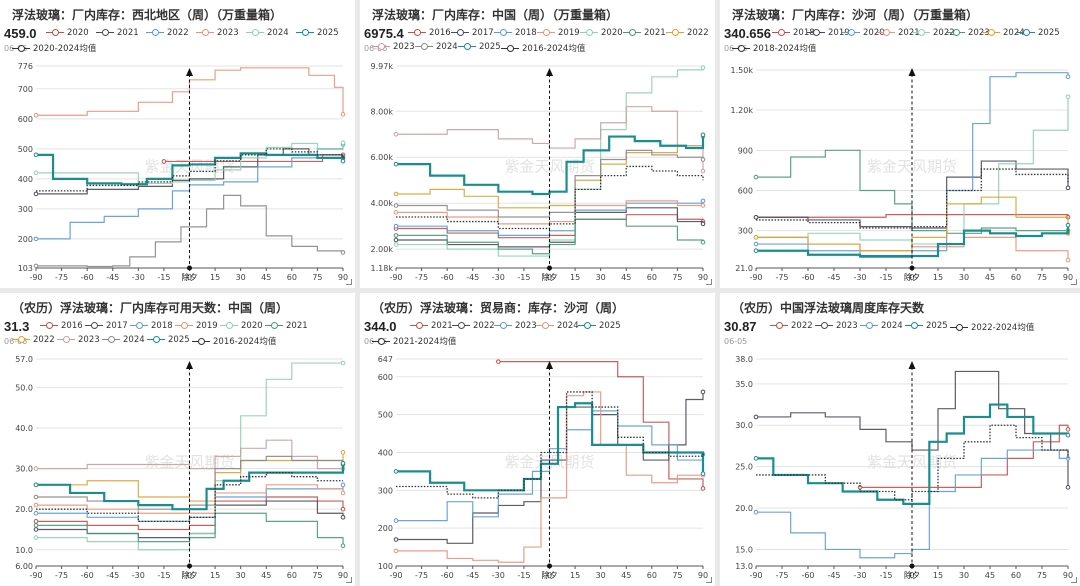 The width and height of the screenshot is (1080, 586). What do you see at coordinates (626, 575) in the screenshot?
I see `x-tick-label: 45` at bounding box center [626, 575].